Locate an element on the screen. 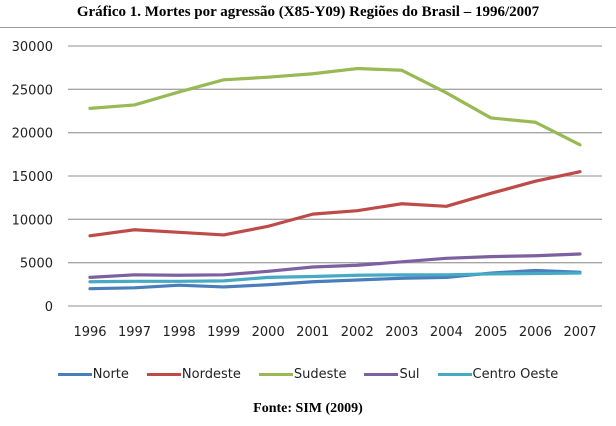  y-tick-label: 5000 is located at coordinates (36, 264).